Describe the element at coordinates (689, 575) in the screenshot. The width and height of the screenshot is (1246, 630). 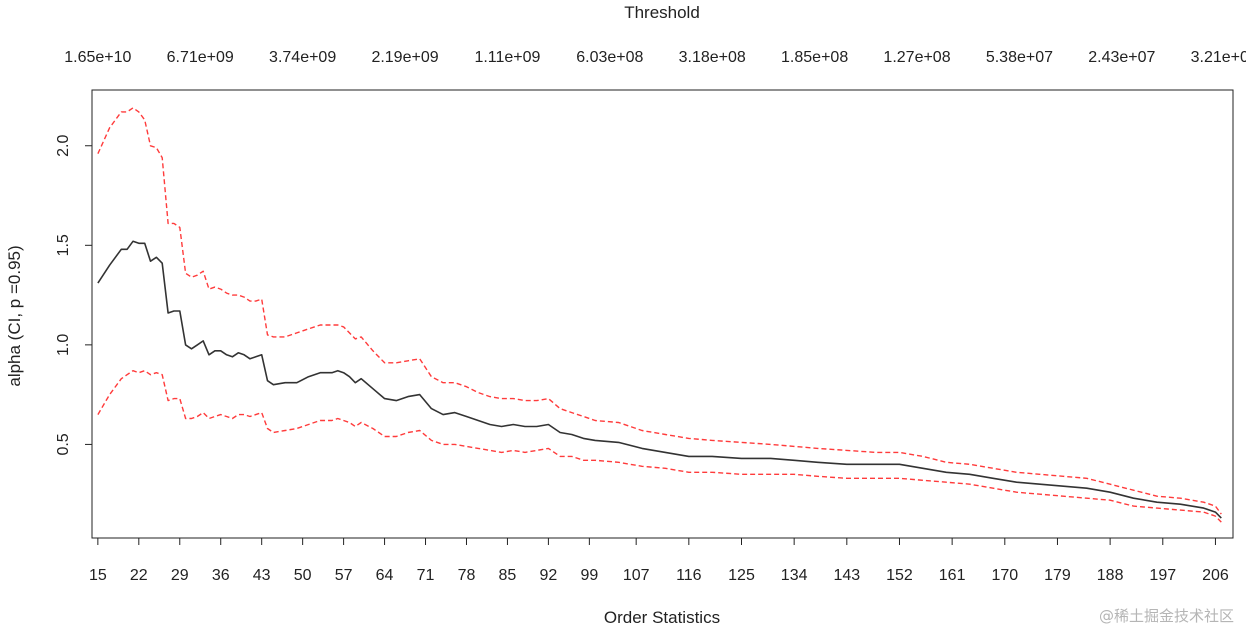
I see `x-tick-label: 116` at that location.